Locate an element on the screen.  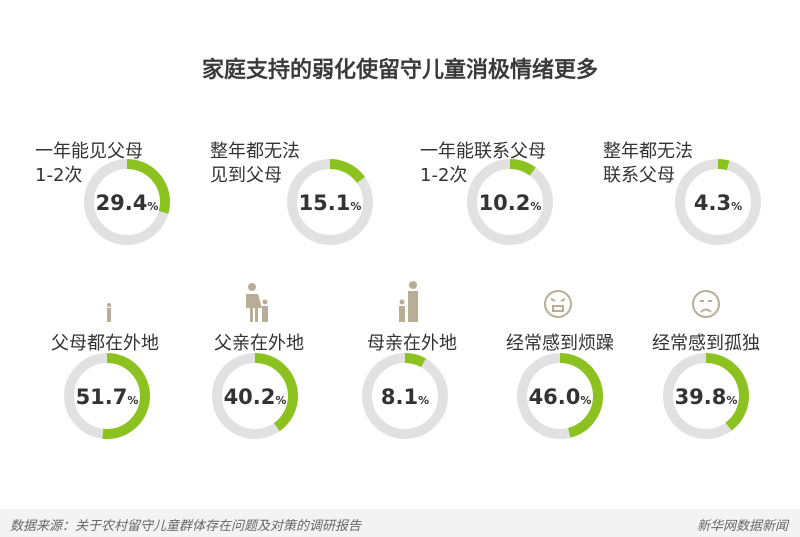
value-label: 51.7% is located at coordinates (107, 397).